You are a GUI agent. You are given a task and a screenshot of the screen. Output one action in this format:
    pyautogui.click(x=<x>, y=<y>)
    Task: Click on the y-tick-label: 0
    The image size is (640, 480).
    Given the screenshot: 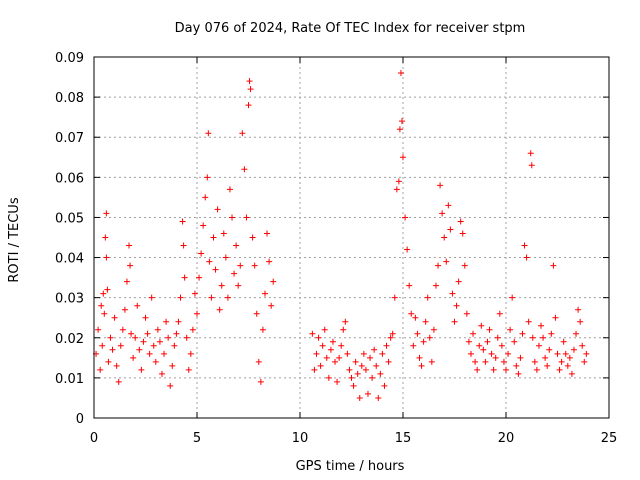 What is the action you would take?
    pyautogui.click(x=80, y=419)
    